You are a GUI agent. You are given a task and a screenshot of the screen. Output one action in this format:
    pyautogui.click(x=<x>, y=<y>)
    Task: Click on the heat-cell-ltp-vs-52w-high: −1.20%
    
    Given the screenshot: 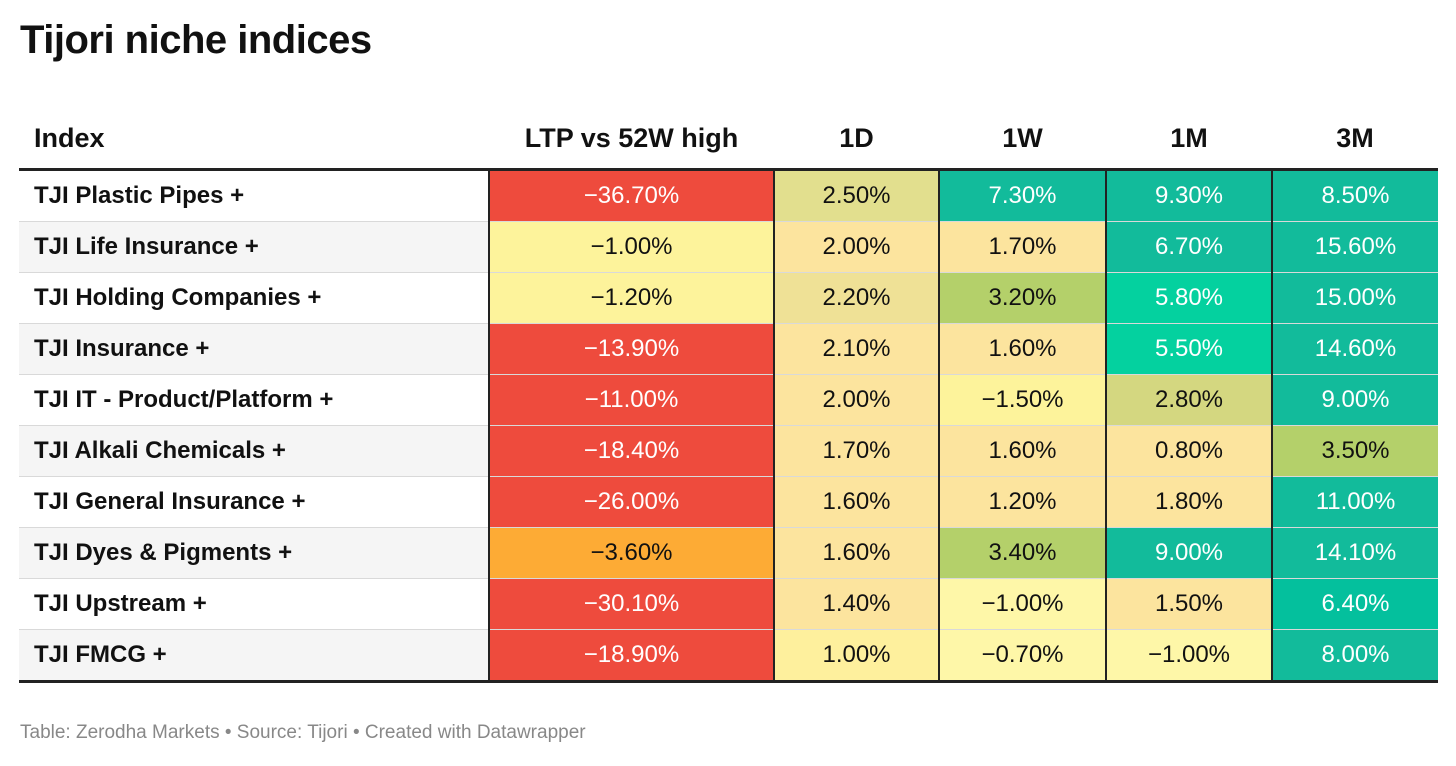 What is the action you would take?
    pyautogui.click(x=631, y=298)
    